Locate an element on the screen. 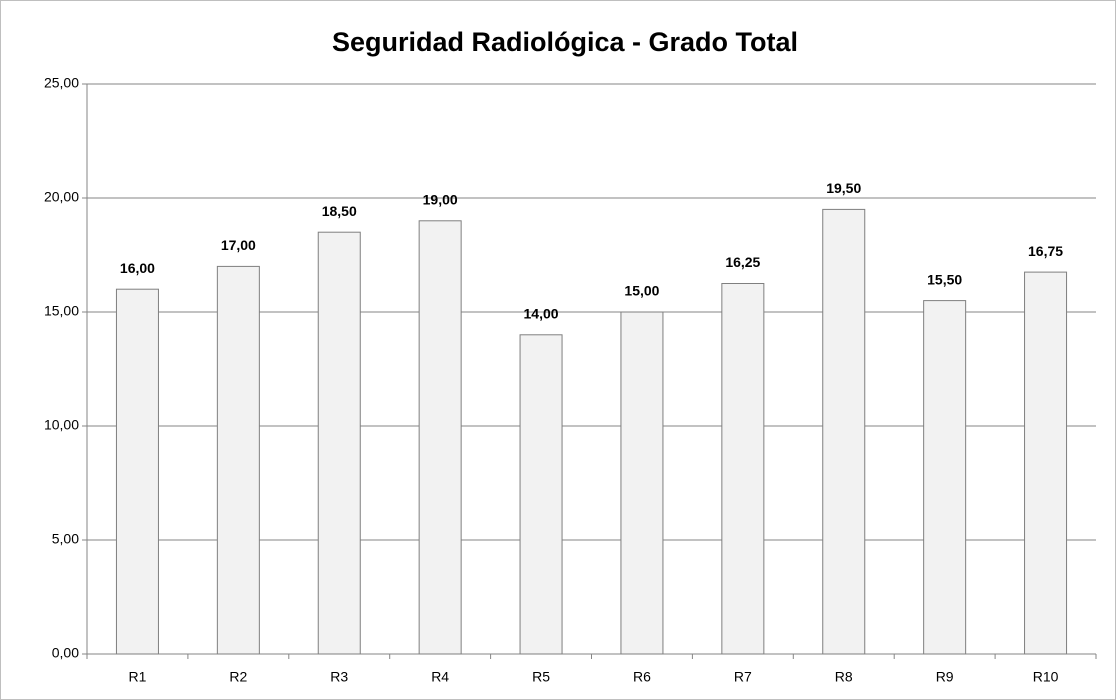 This screenshot has height=700, width=1116. data-label: 15,50 is located at coordinates (944, 279).